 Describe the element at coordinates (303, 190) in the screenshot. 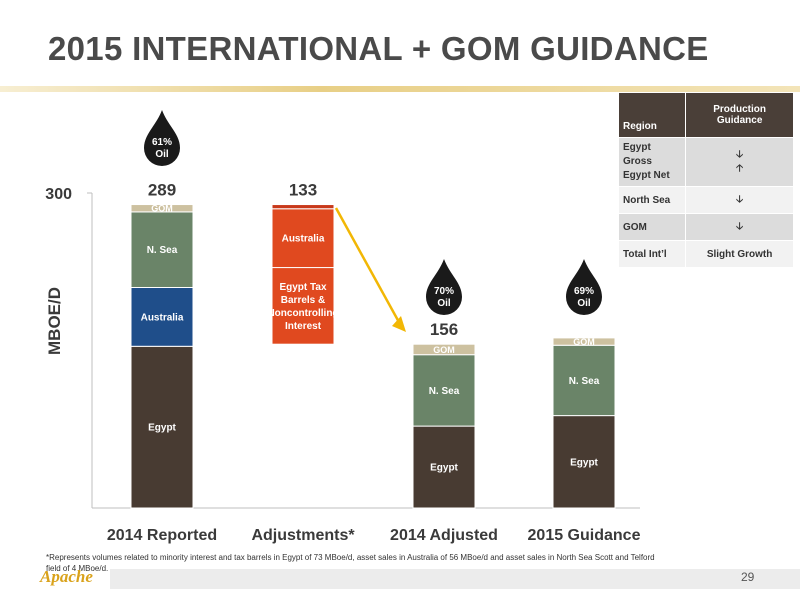

I see `bar-total-label: 133` at that location.